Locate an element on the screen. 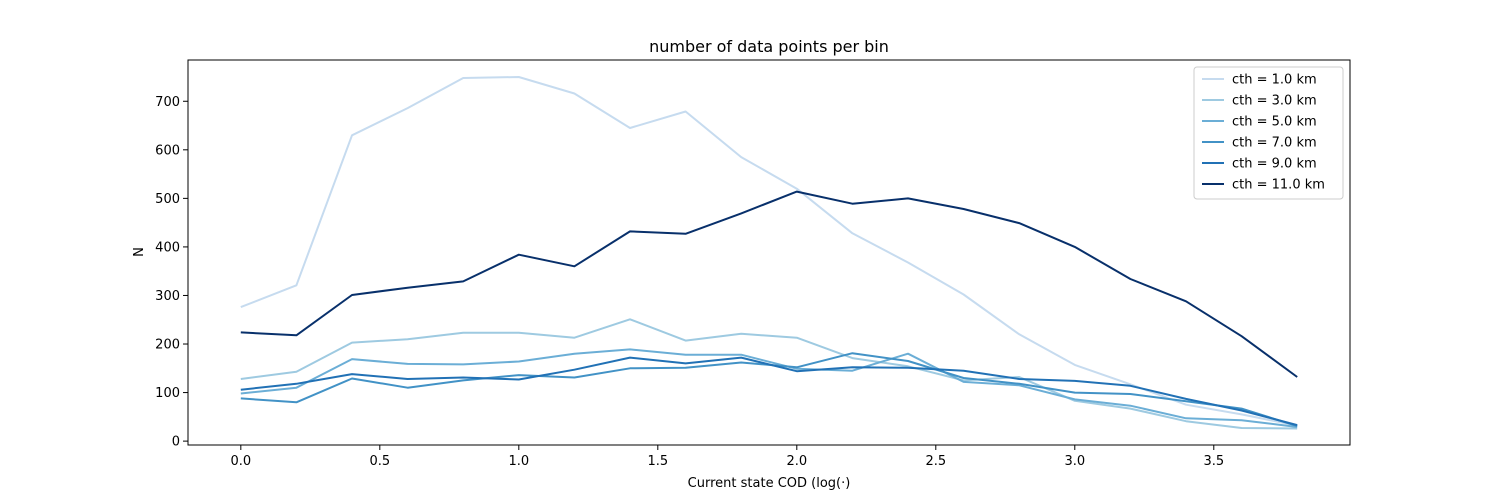  x-tick-label: 1.5 is located at coordinates (657, 461).